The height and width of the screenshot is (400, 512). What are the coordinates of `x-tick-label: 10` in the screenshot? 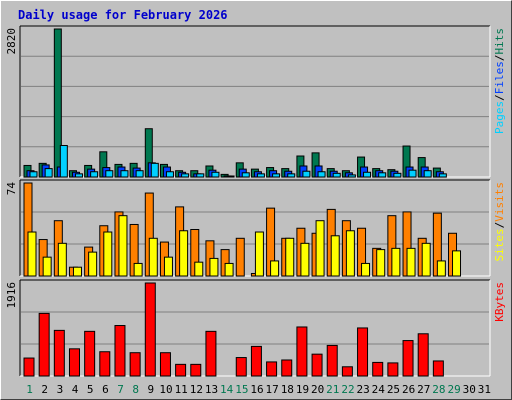 It's located at (165, 389).